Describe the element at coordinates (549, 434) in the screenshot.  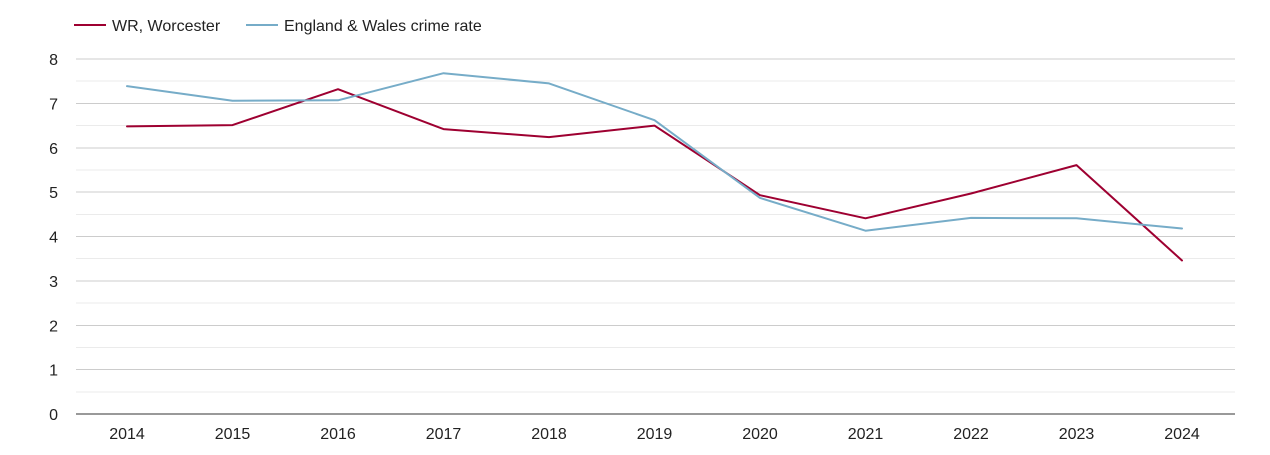
I see `x-tick-label: 2018` at that location.